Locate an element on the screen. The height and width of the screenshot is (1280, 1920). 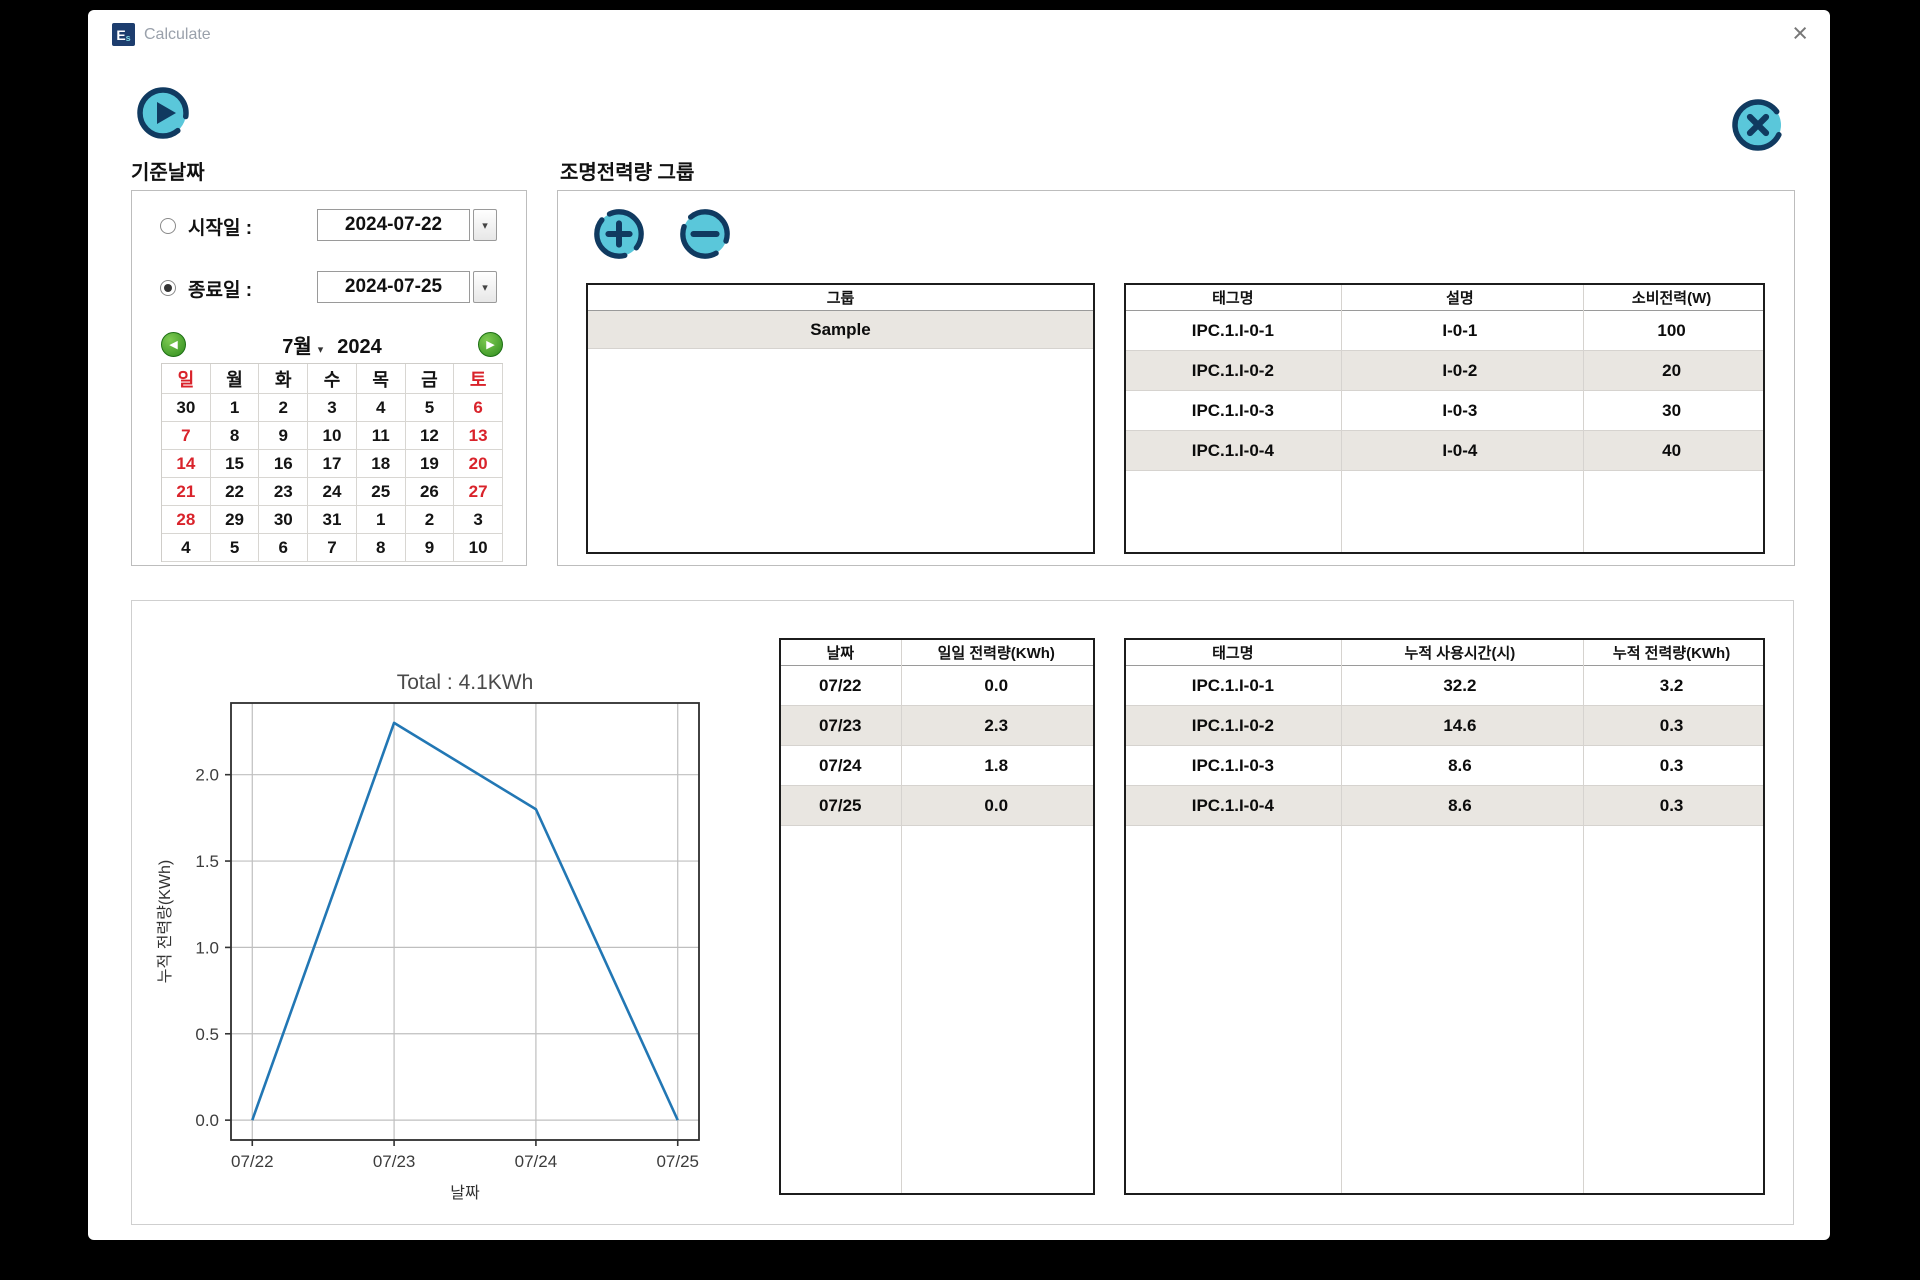
calendar-day-cell: 14 is located at coordinates (186, 464).